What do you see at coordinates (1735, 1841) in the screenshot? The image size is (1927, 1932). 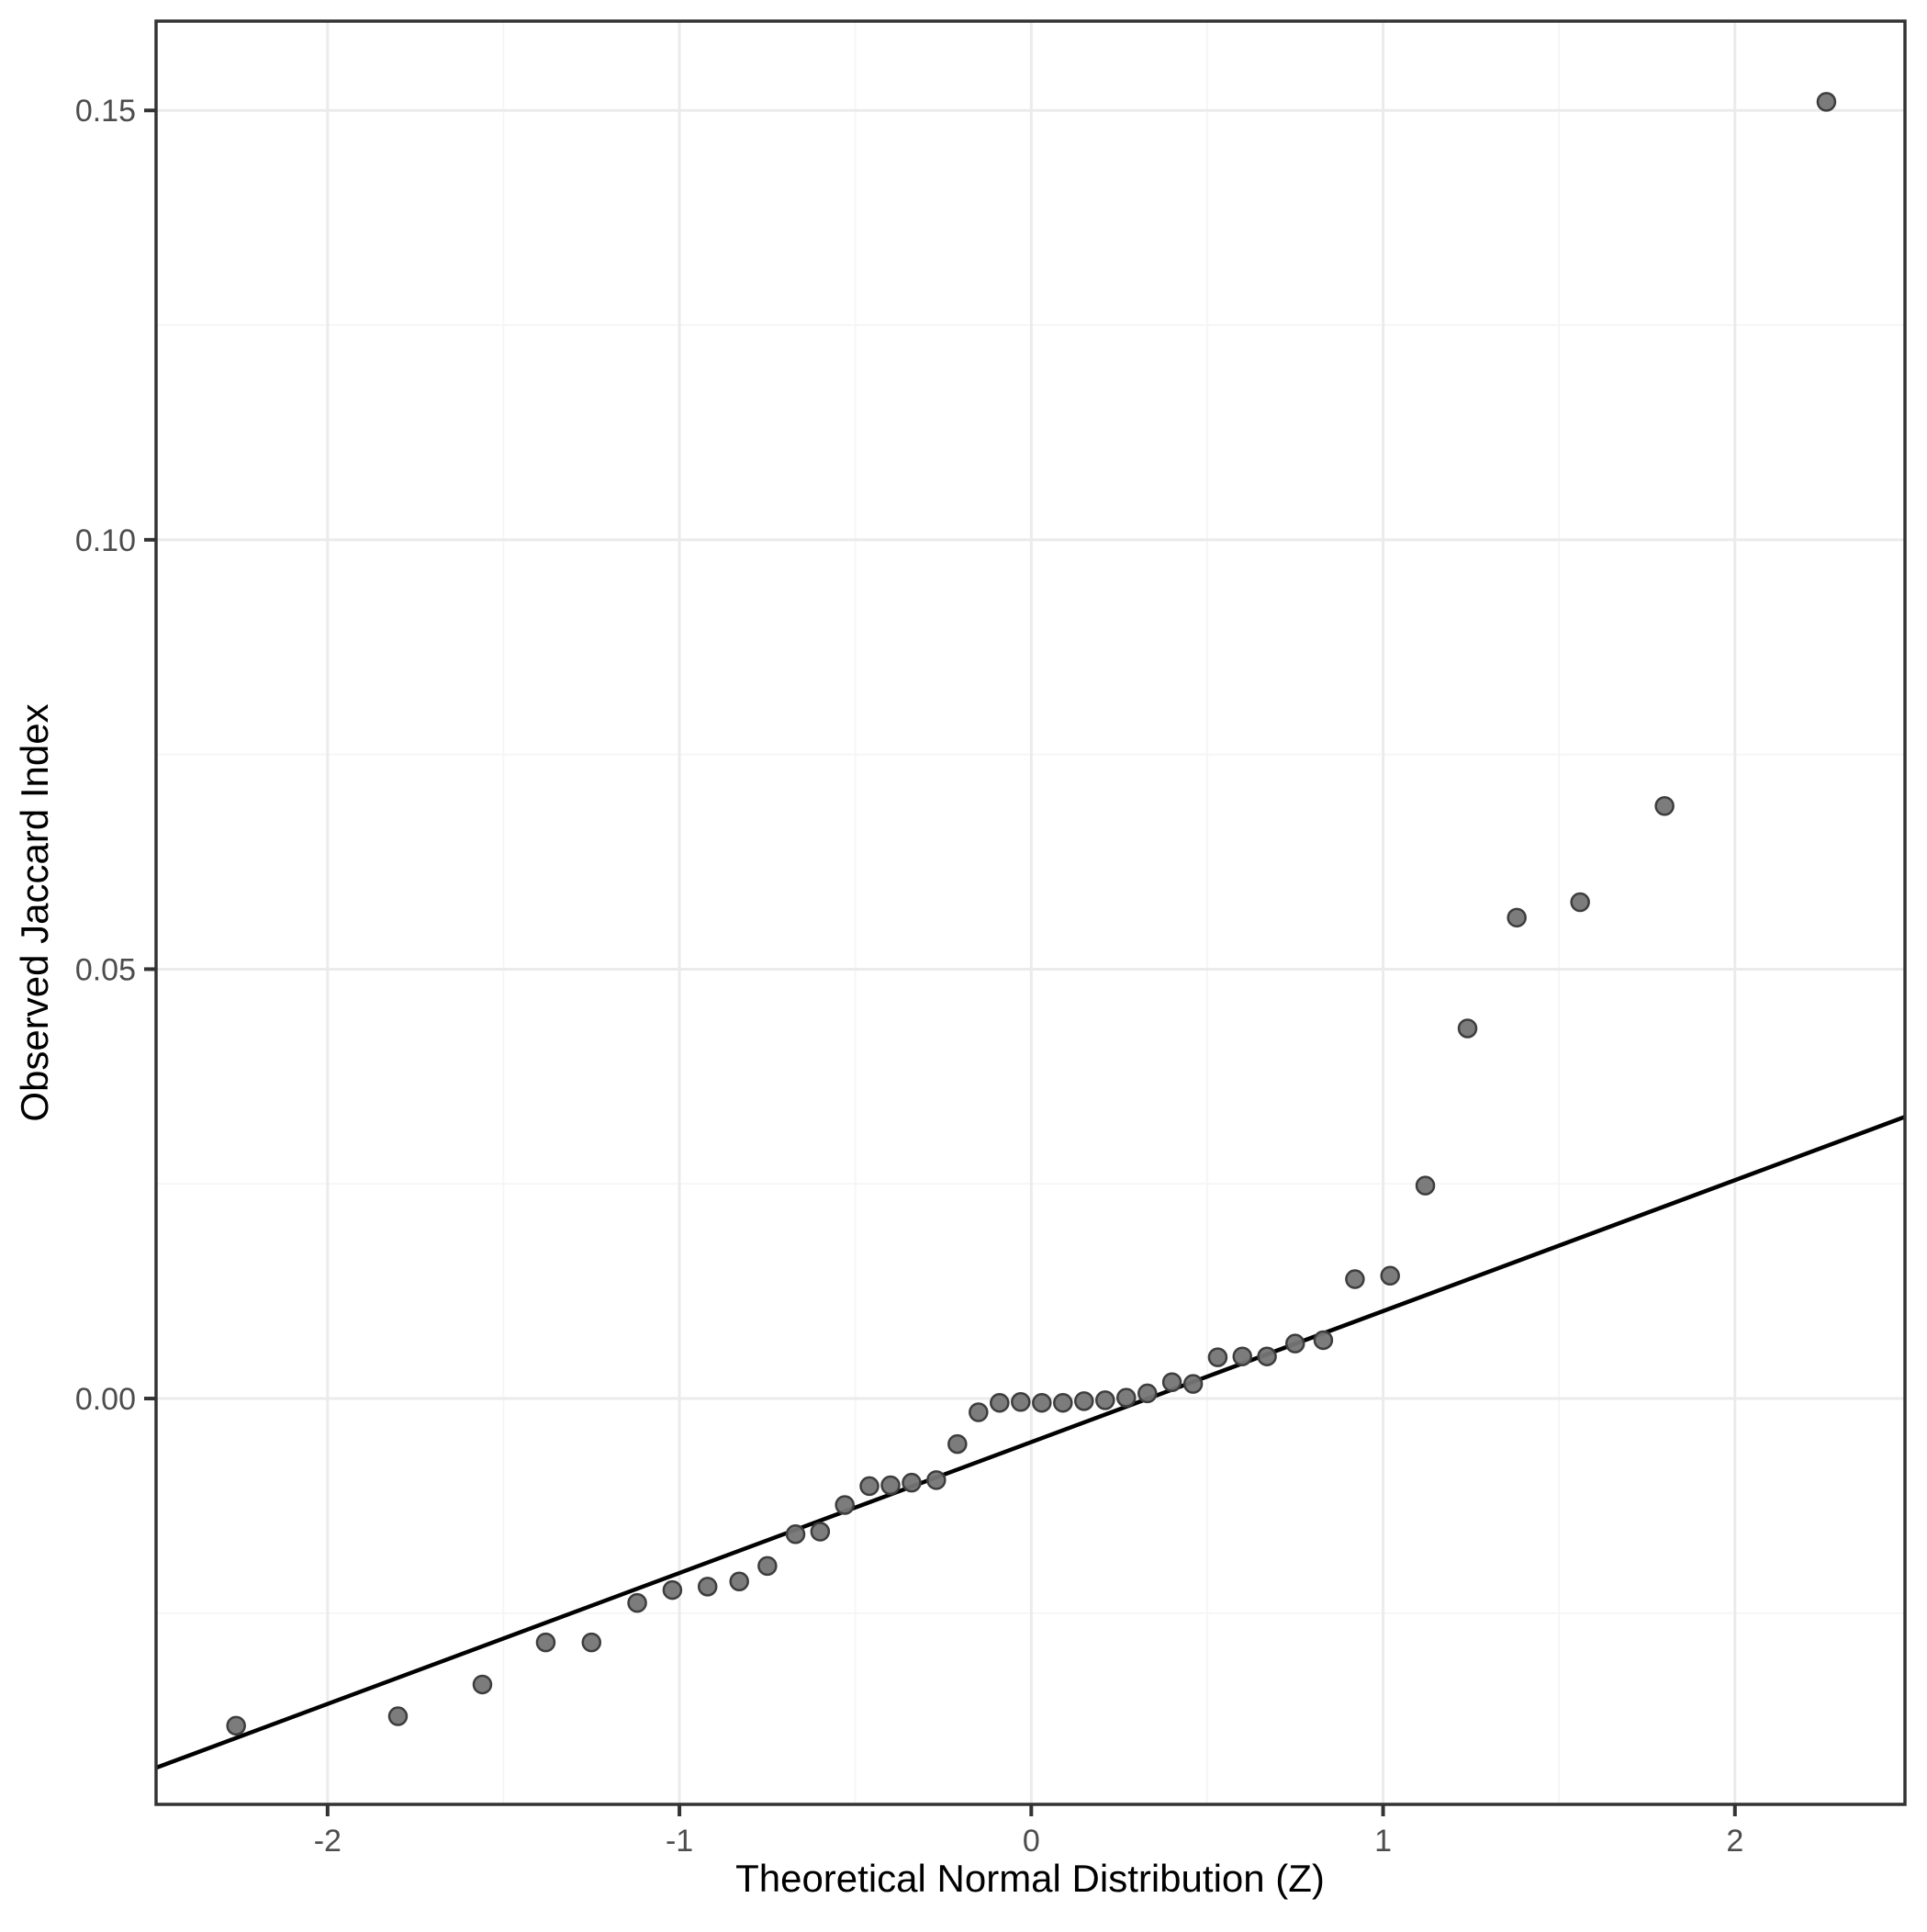 I see `x-tick-label: 2` at bounding box center [1735, 1841].